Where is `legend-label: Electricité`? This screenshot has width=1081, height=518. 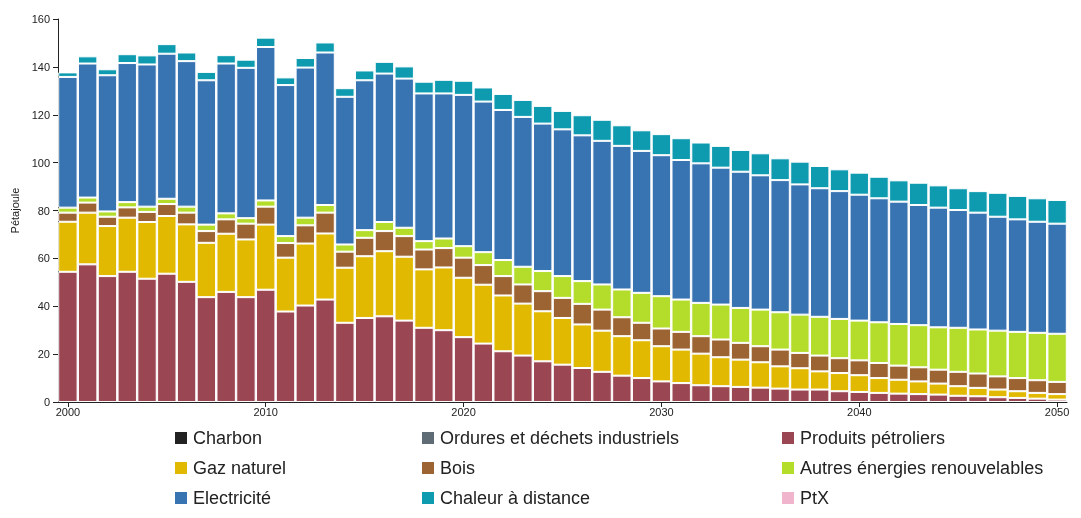 legend-label: Electricité is located at coordinates (232, 498).